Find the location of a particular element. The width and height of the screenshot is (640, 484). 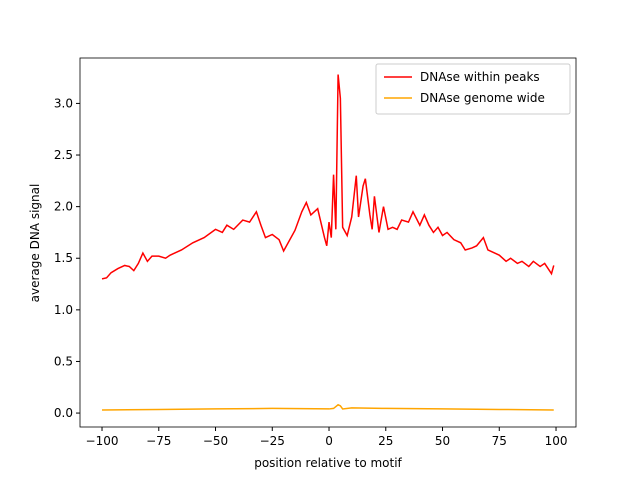

y-tick-label: 2.0 is located at coordinates (63, 207).